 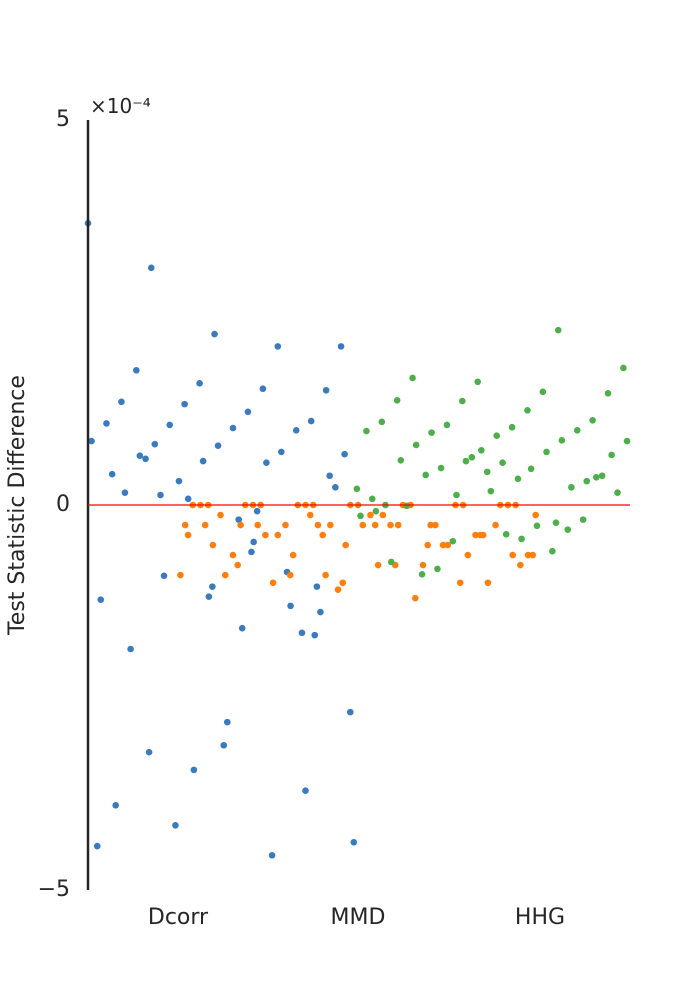 What do you see at coordinates (54, 889) in the screenshot?
I see `y-tick-label: −5` at bounding box center [54, 889].